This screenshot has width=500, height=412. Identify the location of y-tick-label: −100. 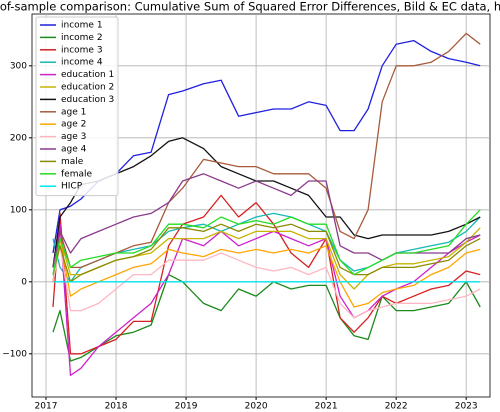
(14, 354).